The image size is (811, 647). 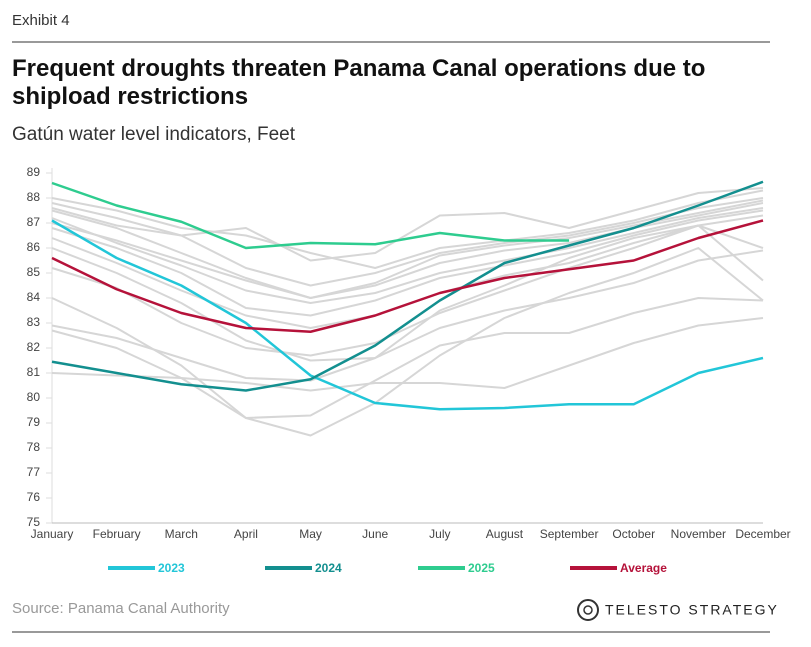 I want to click on y-tick-label: 81, so click(x=34, y=372).